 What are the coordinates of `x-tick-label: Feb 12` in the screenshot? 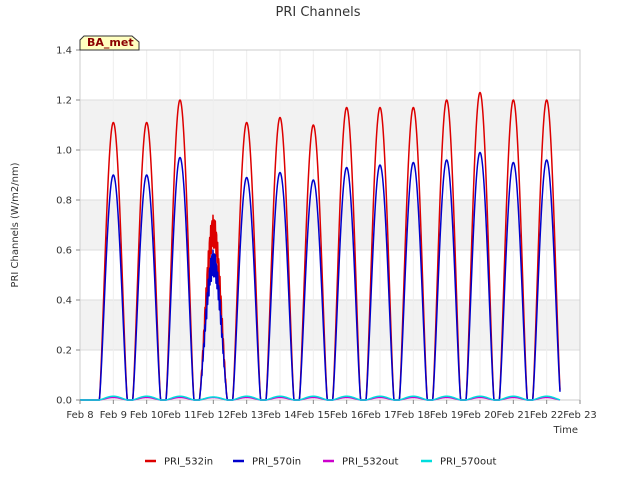 It's located at (214, 415).